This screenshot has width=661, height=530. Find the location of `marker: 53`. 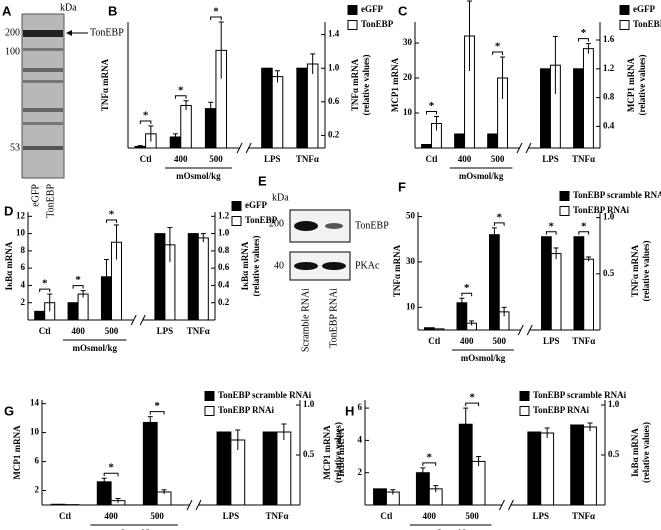

marker: 53 is located at coordinates (15, 147).